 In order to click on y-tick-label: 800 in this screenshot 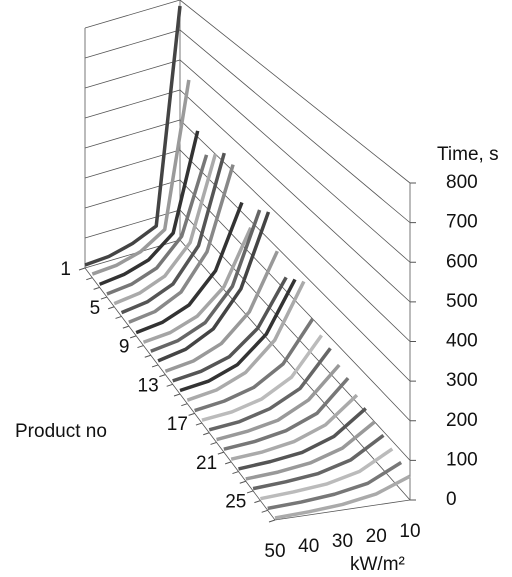, I will do `click(462, 182)`.